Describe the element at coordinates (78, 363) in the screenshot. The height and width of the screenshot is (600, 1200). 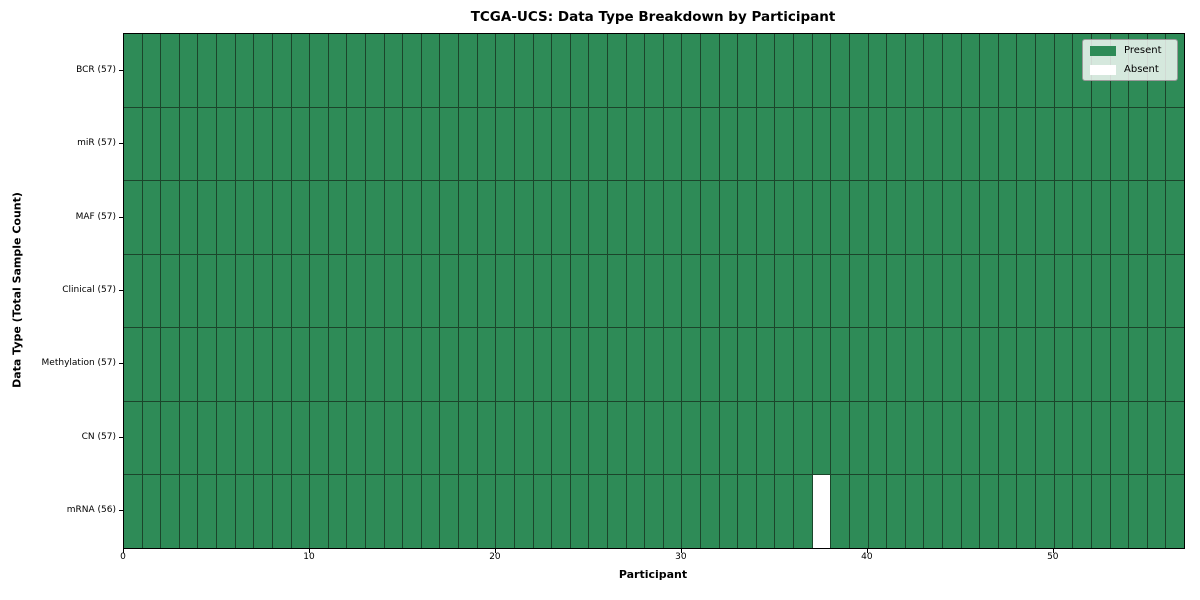
I see `y-tick-label: Methylation (57)` at that location.